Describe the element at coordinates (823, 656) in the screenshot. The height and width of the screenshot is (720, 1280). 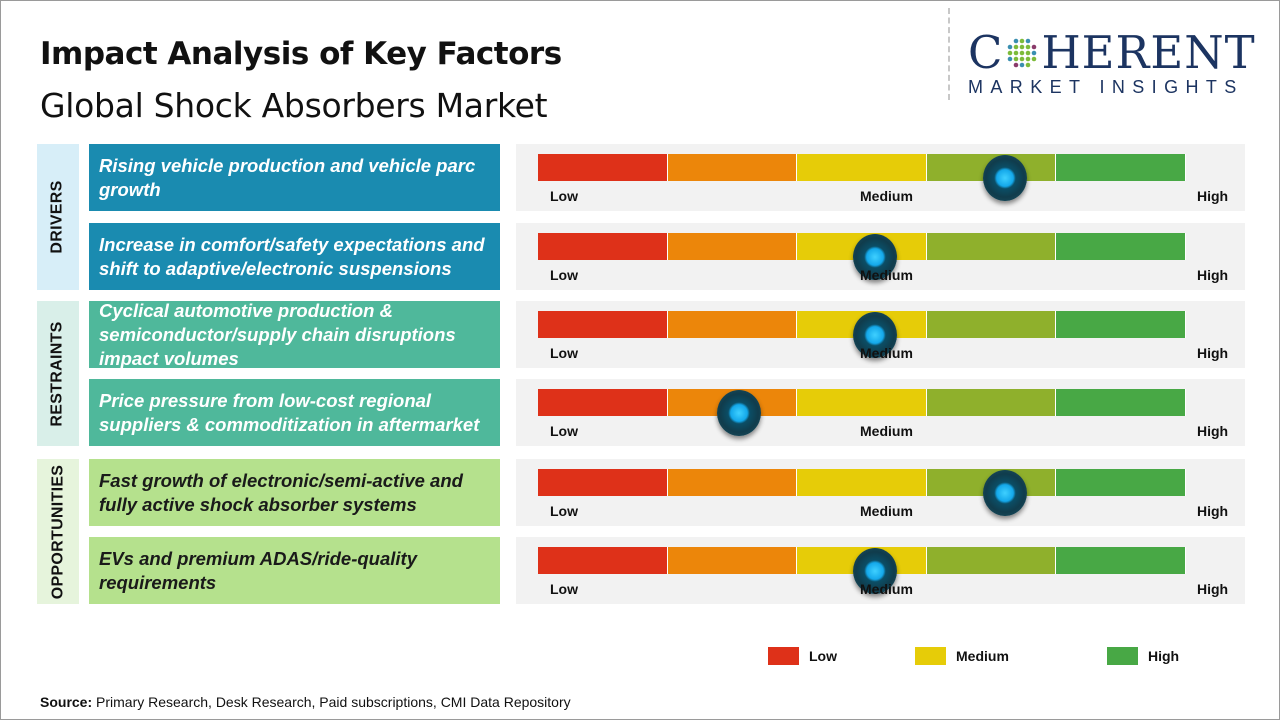
I see `legend-label: Low` at that location.